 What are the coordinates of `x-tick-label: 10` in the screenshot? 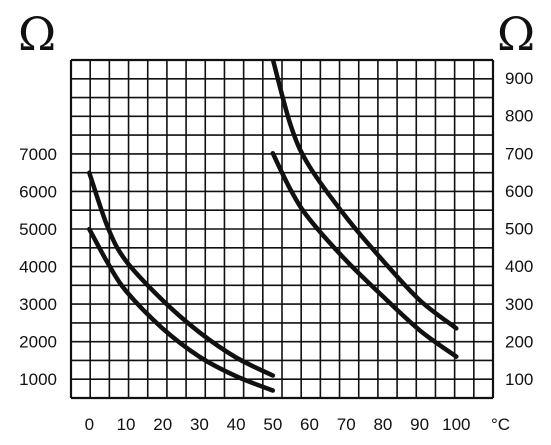 It's located at (126, 424).